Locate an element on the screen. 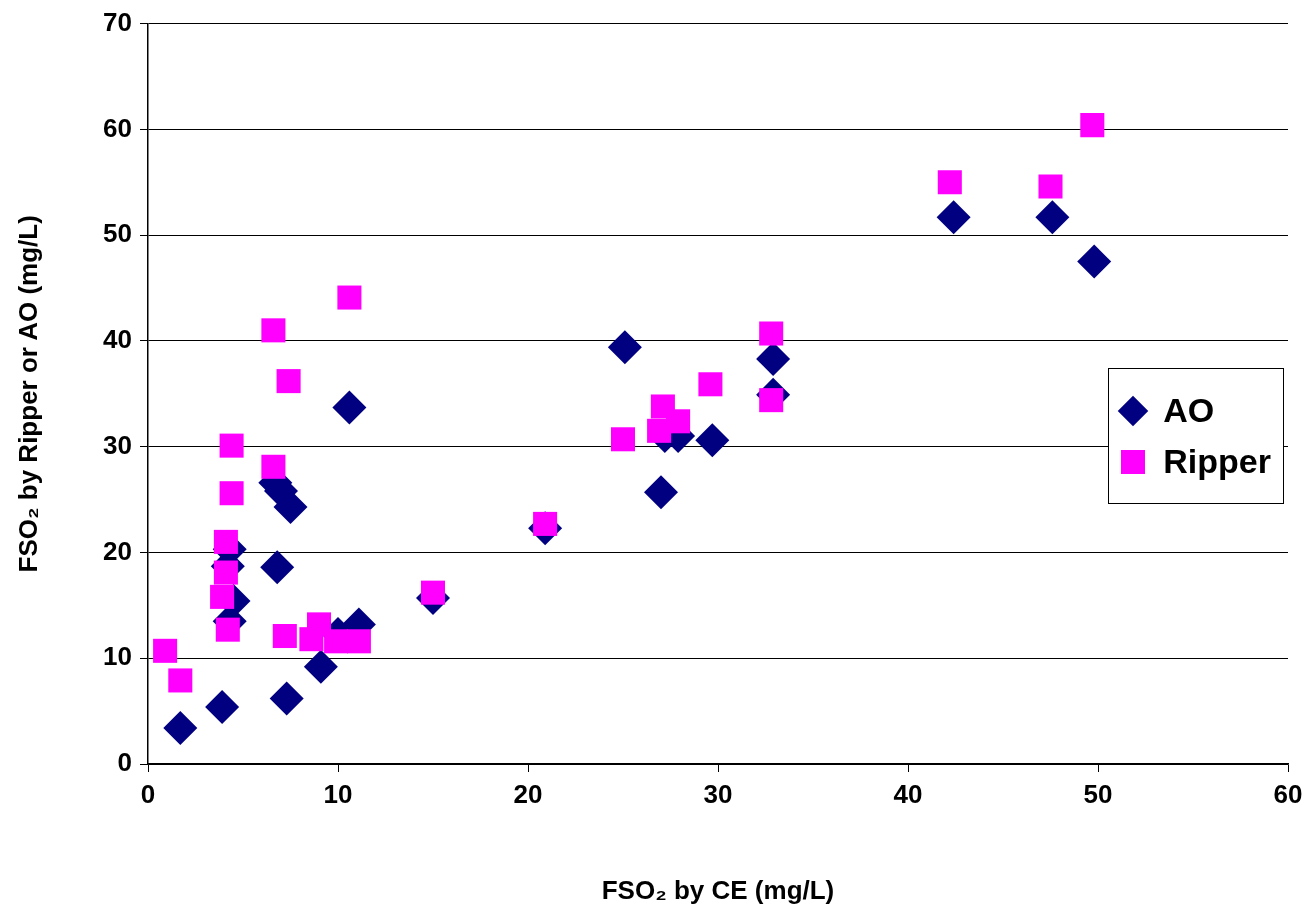 The height and width of the screenshot is (911, 1314). x-tick-label: 60 is located at coordinates (1288, 793).